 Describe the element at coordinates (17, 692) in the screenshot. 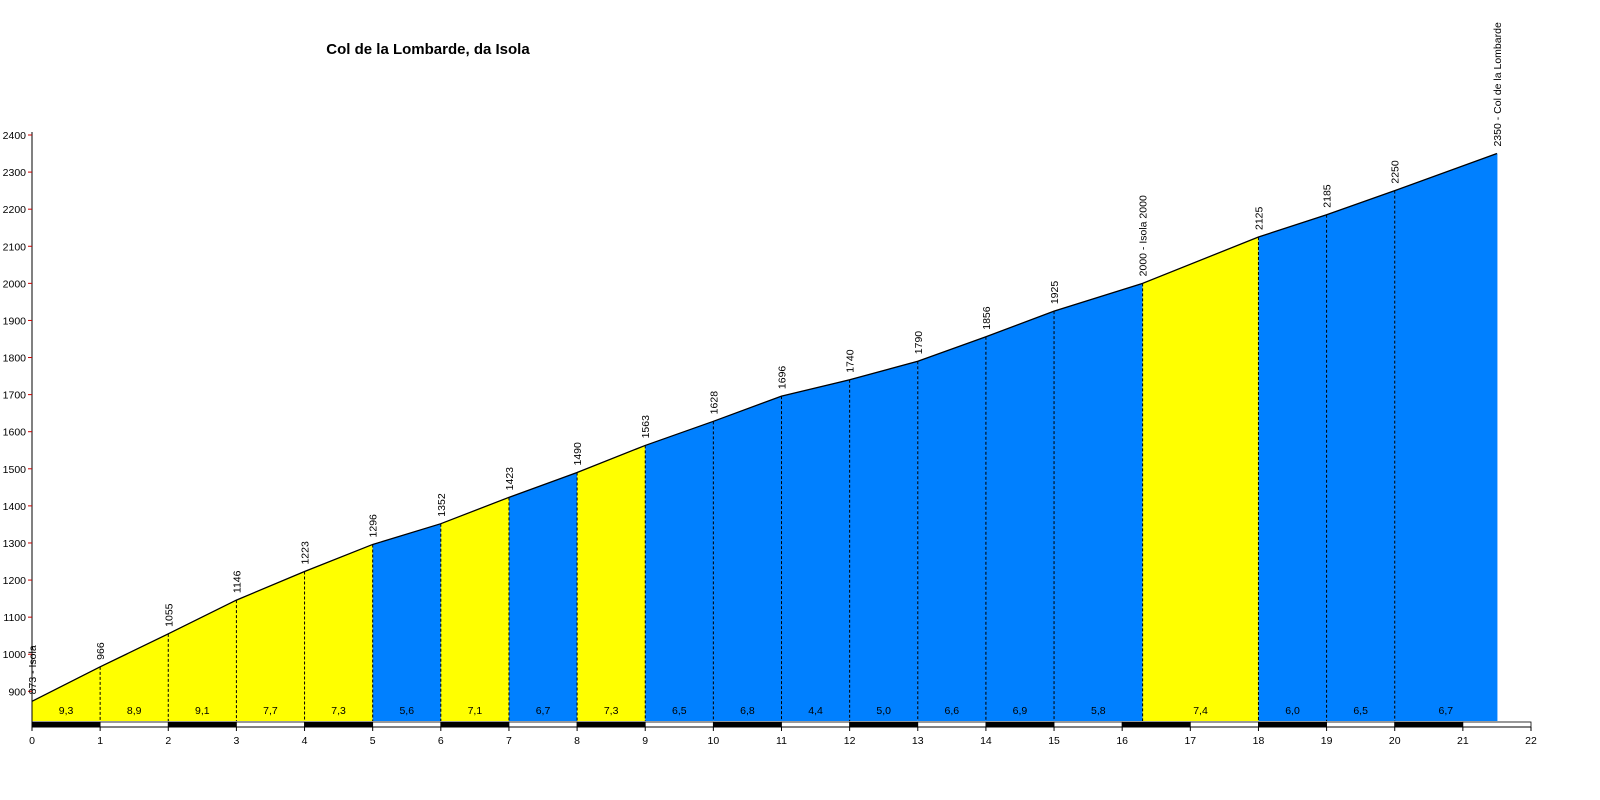

I see `y-tick-label-900: 900` at that location.